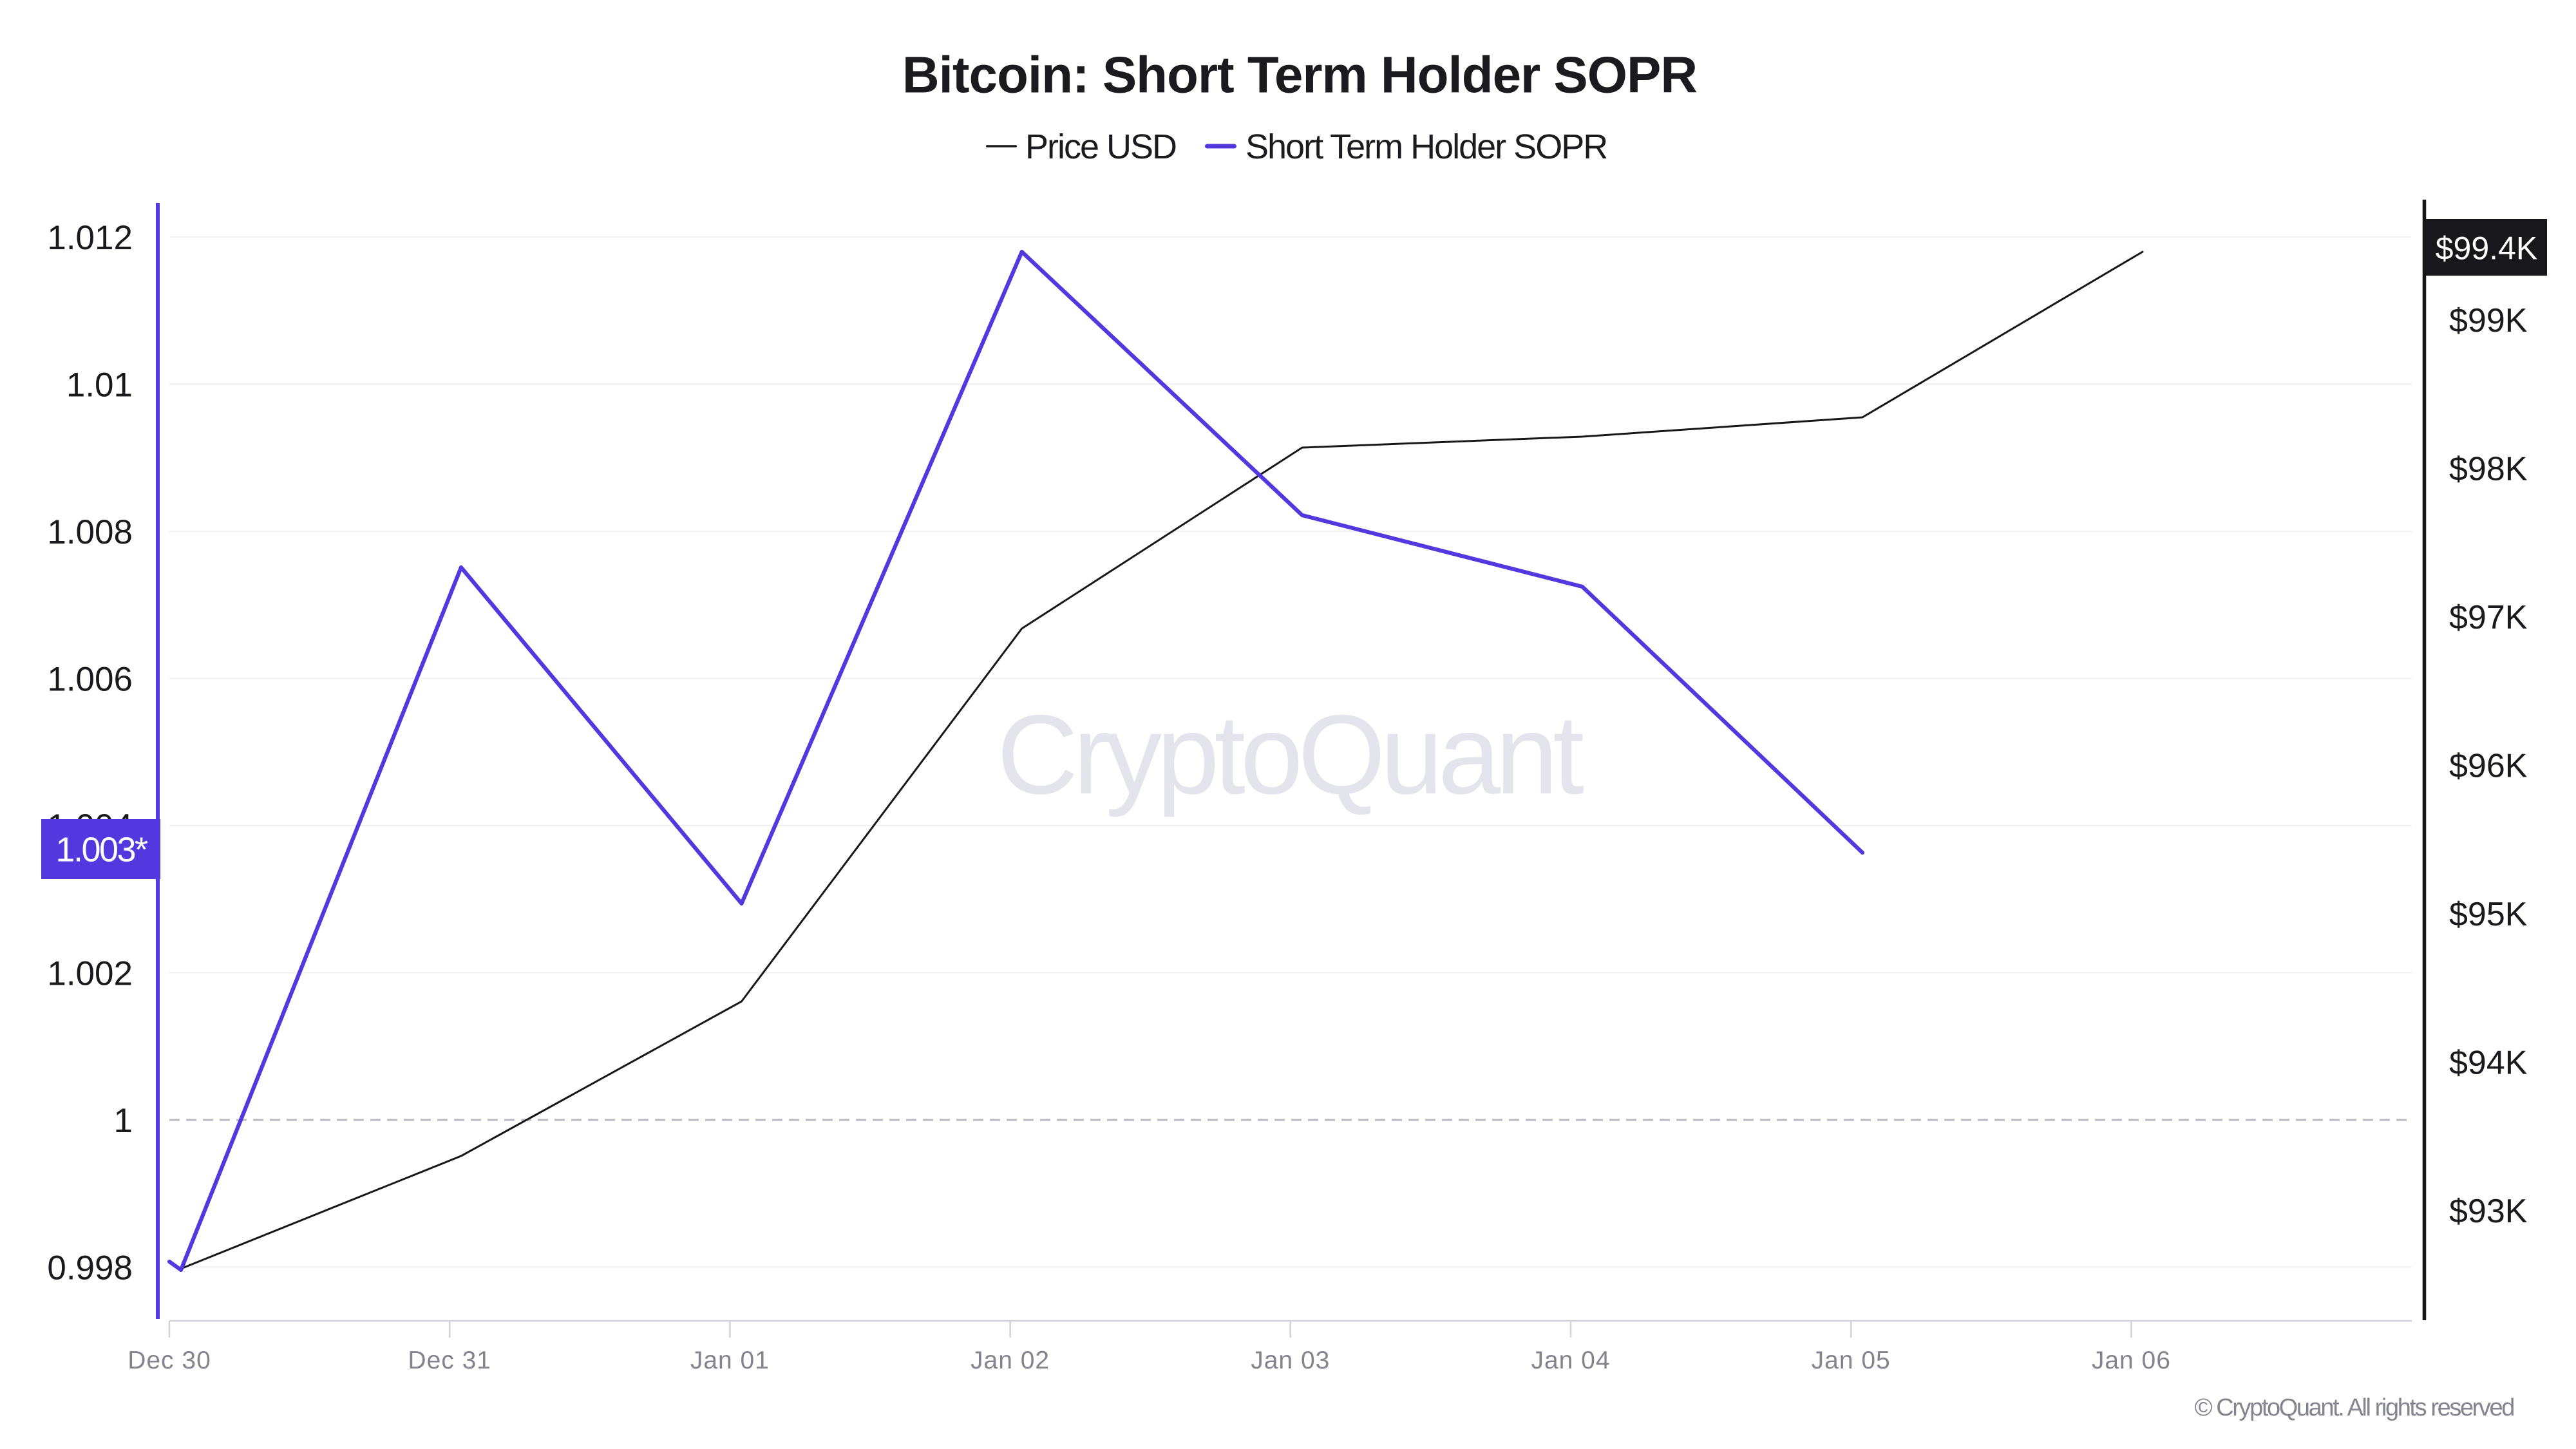  What do you see at coordinates (2489, 914) in the screenshot?
I see `svg-text: $95K` at bounding box center [2489, 914].